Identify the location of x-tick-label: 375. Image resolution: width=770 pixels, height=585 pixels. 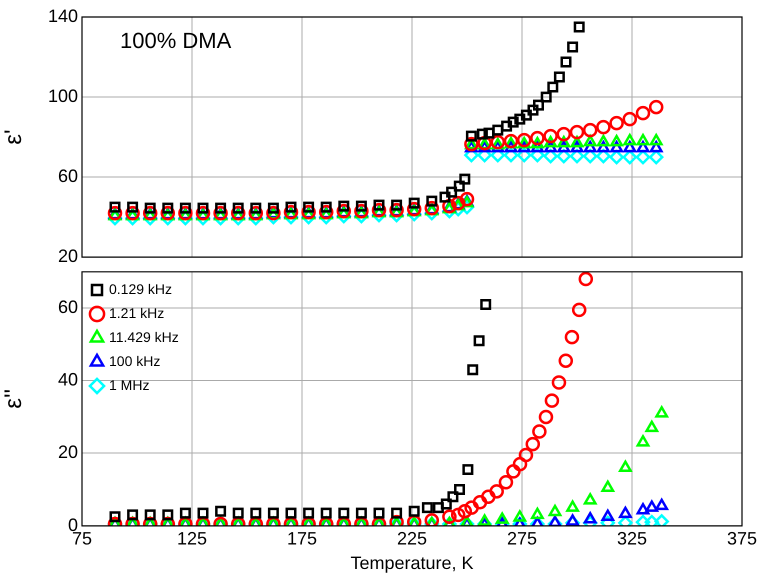
(742, 538).